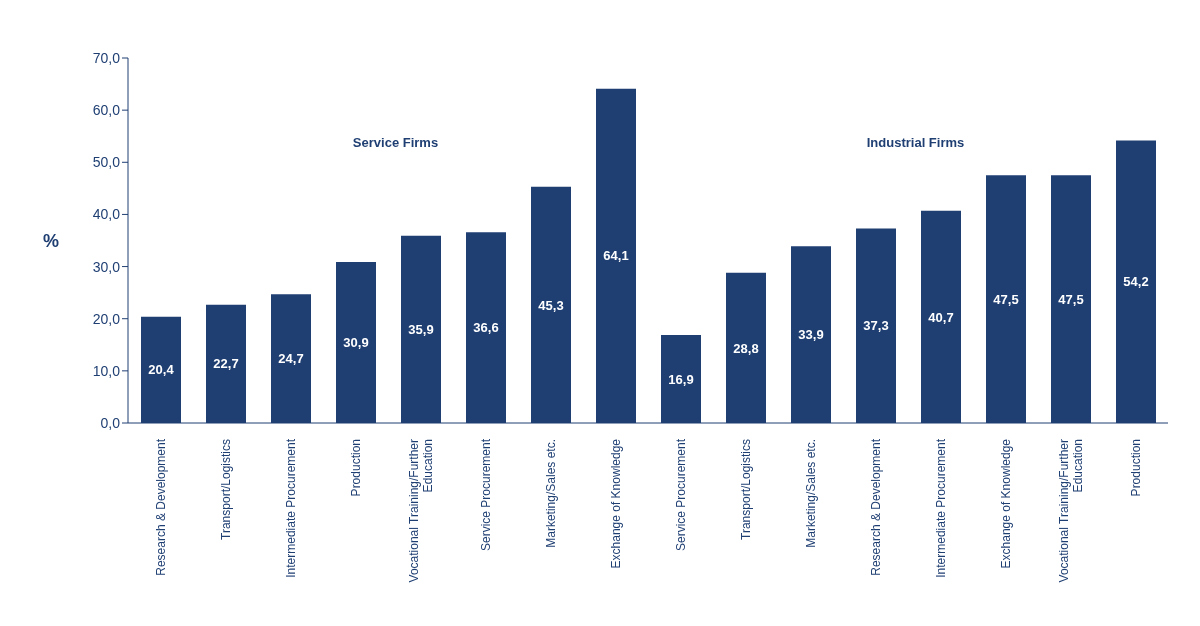 This screenshot has width=1200, height=626. Describe the element at coordinates (106, 370) in the screenshot. I see `y-tick-label: 10,0` at that location.